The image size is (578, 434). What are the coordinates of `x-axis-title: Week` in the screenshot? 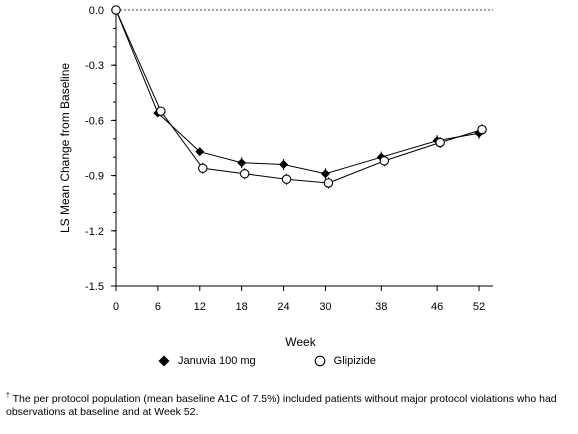 It's located at (300, 342).